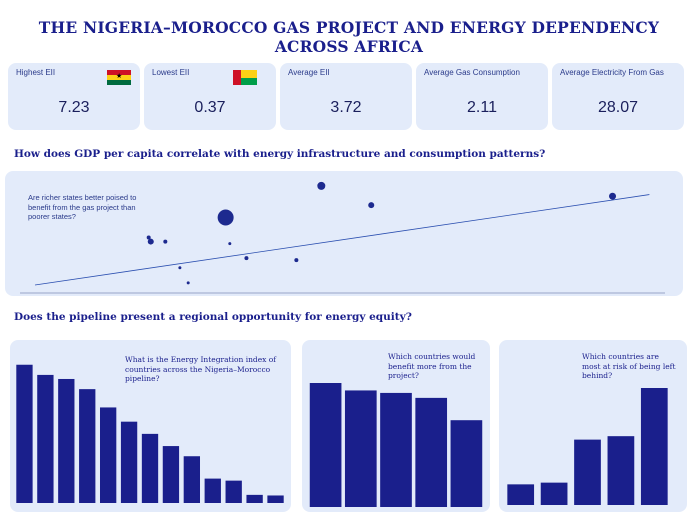  What do you see at coordinates (618, 107) in the screenshot?
I see `kpi-value: 28.07` at bounding box center [618, 107].